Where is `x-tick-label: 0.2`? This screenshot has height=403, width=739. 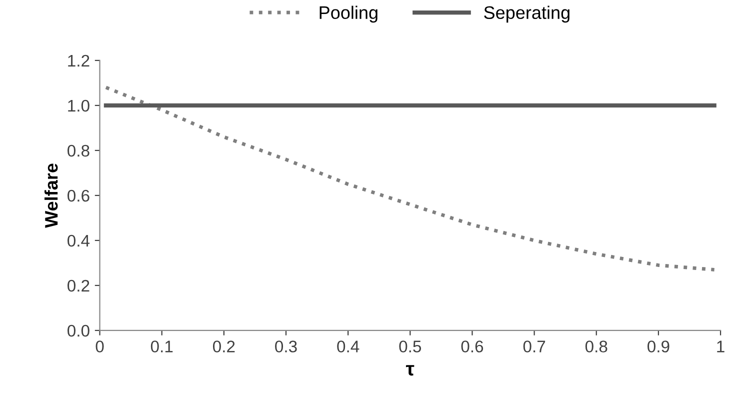 x-tick-label: 0.2 is located at coordinates (223, 346).